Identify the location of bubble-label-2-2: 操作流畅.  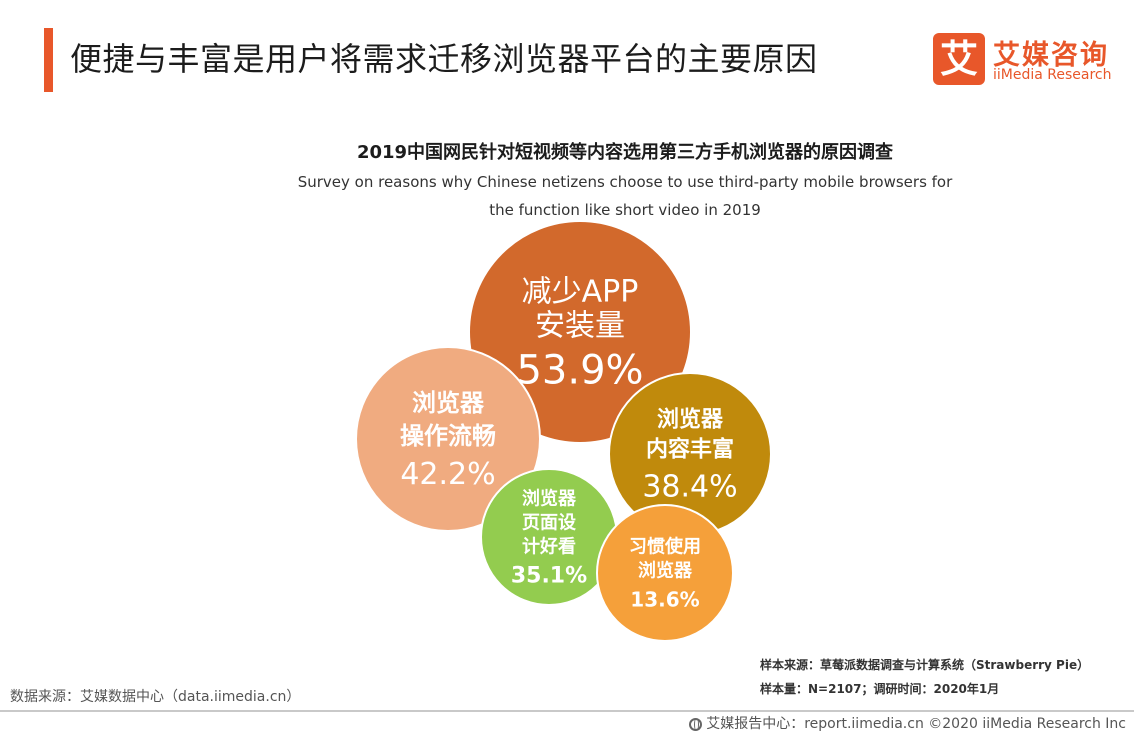
(448, 436).